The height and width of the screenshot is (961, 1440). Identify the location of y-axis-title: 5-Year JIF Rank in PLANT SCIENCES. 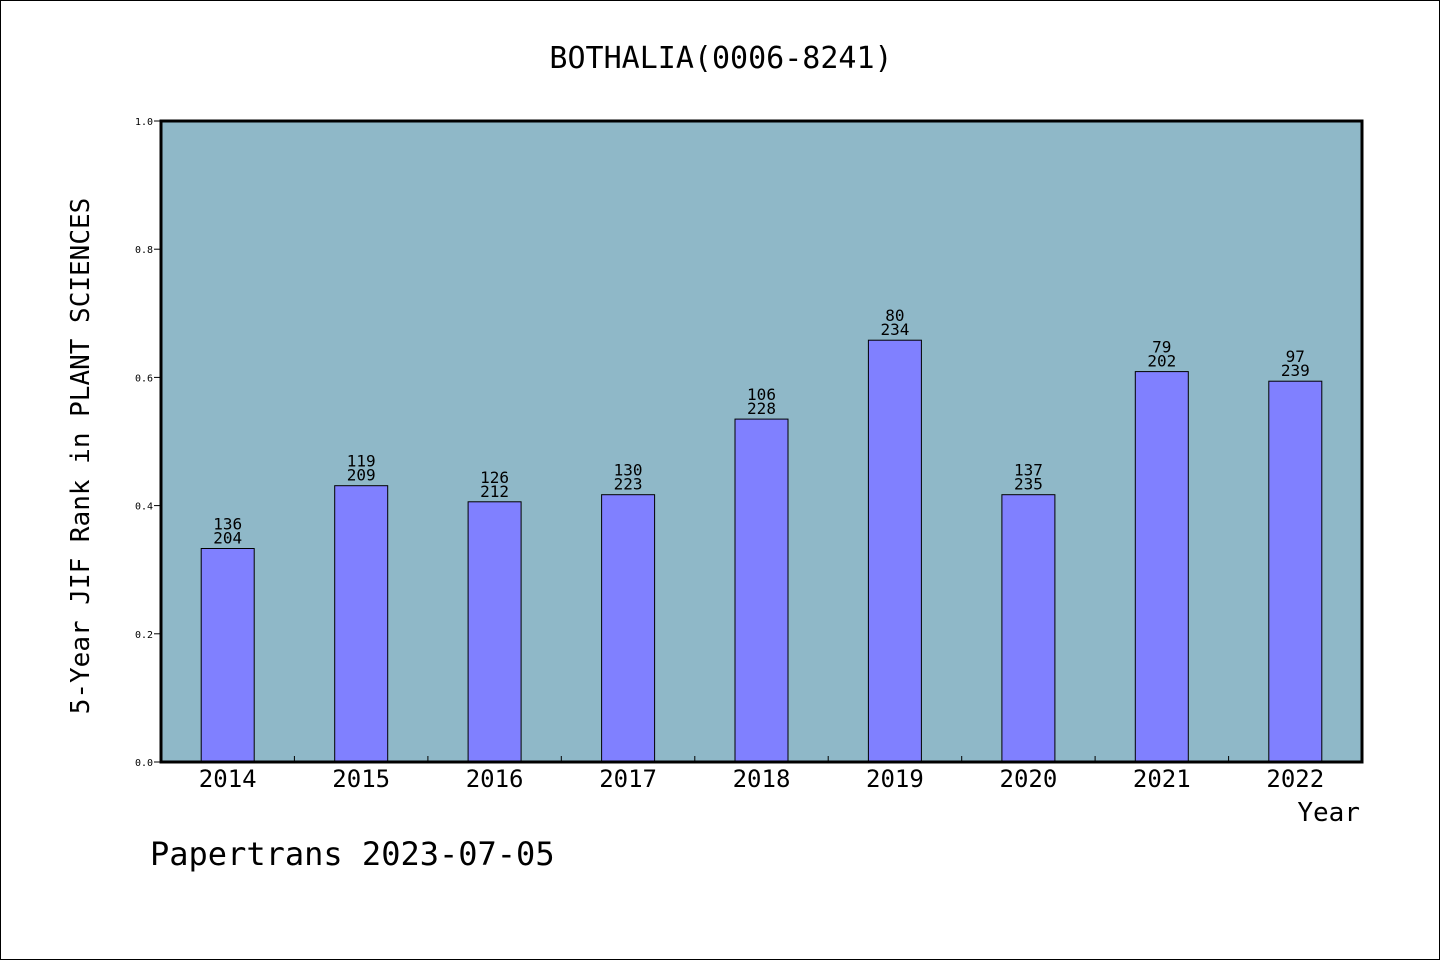
(81, 456).